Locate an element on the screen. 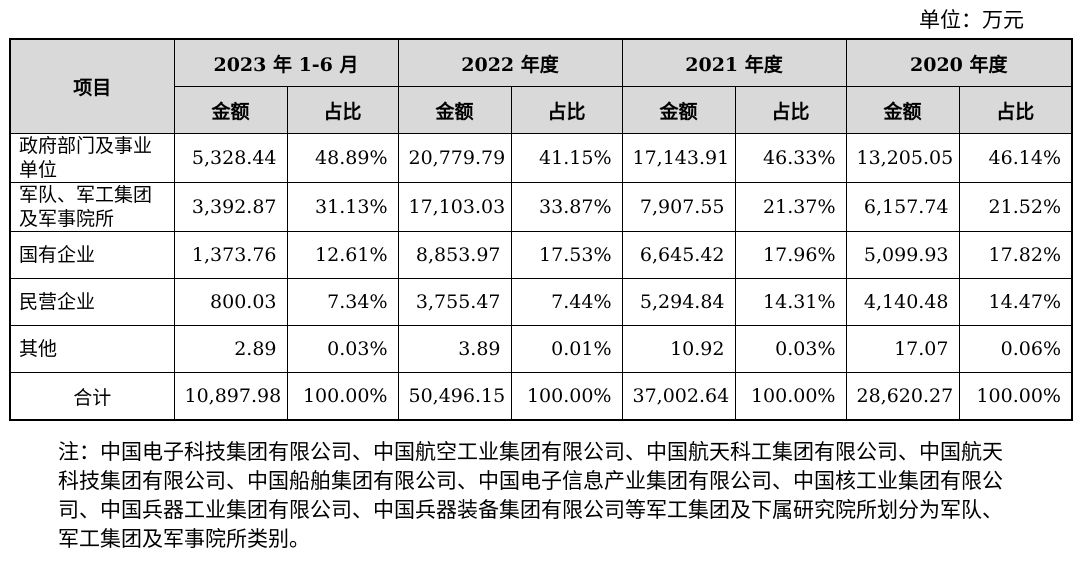  amount-cell: 3.89 is located at coordinates (454, 349).